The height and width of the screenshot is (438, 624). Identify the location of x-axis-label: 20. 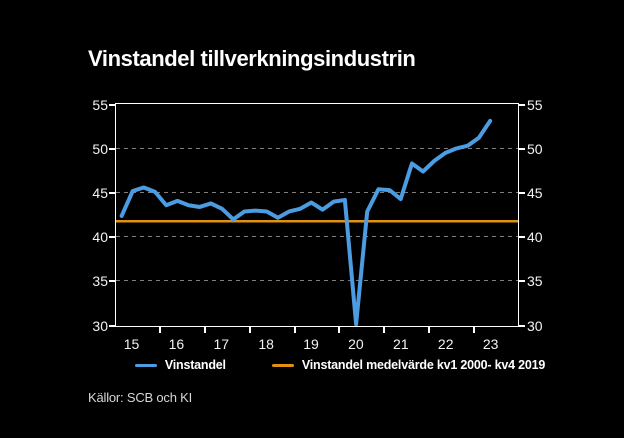
(356, 344).